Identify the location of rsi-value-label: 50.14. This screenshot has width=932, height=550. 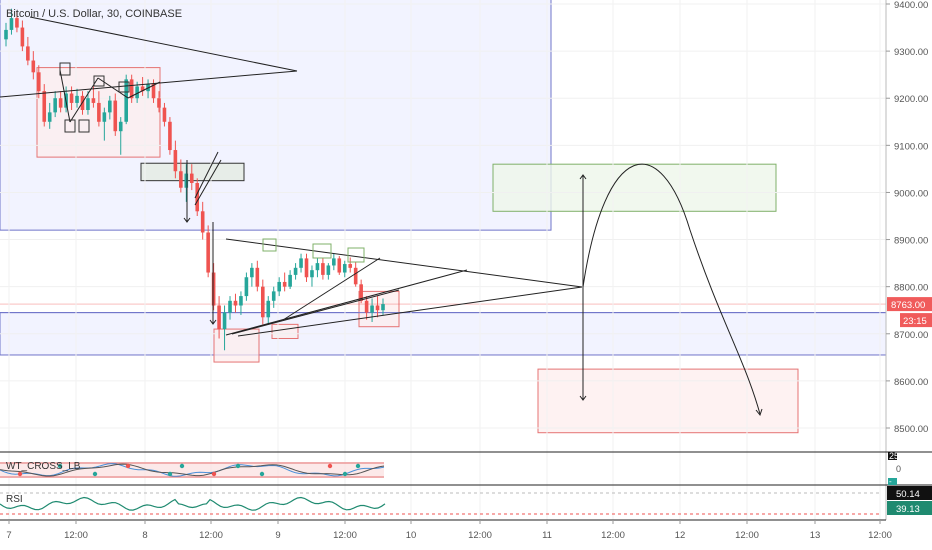
(908, 494).